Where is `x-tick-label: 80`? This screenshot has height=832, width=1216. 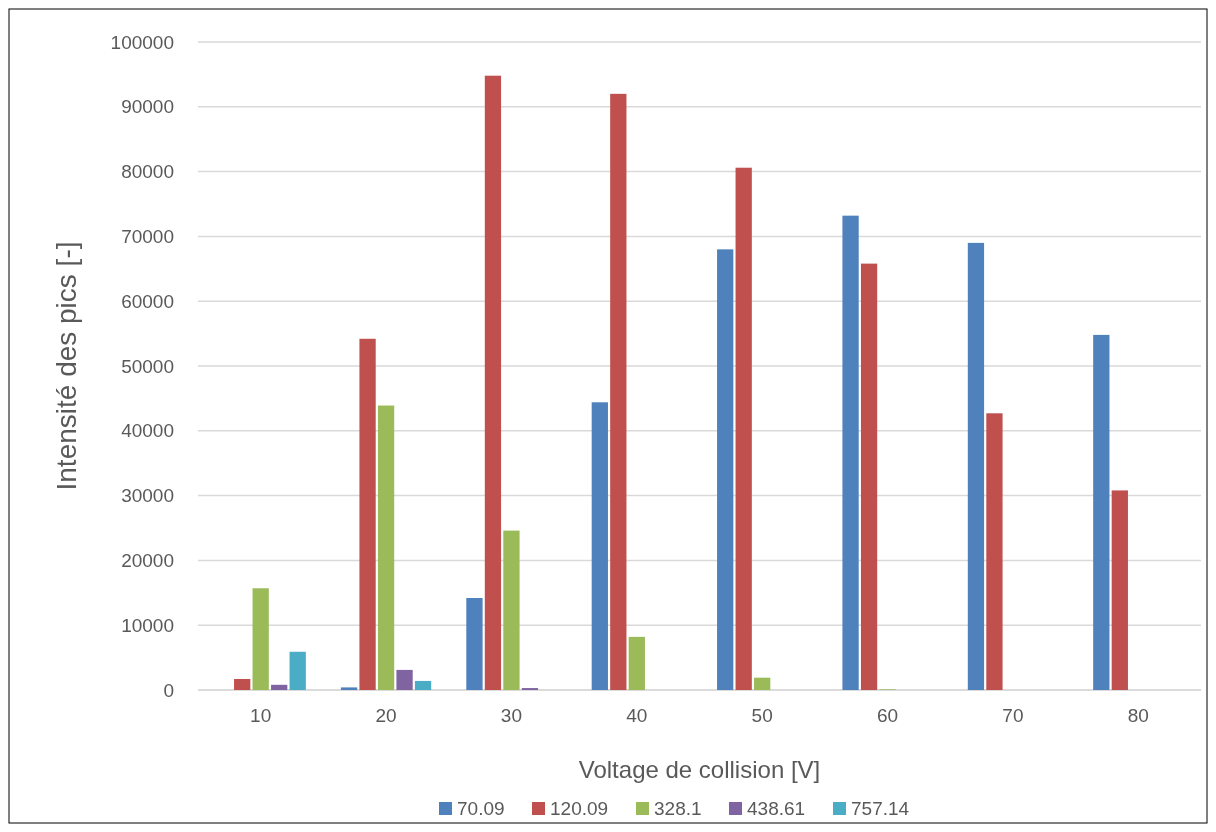 x-tick-label: 80 is located at coordinates (1138, 715).